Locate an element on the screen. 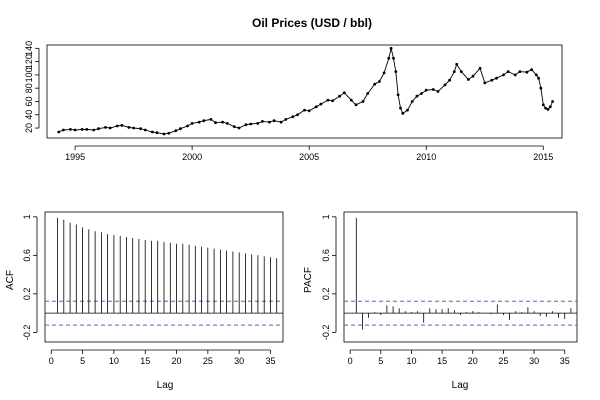  y-tick-label: 100 is located at coordinates (29, 74).